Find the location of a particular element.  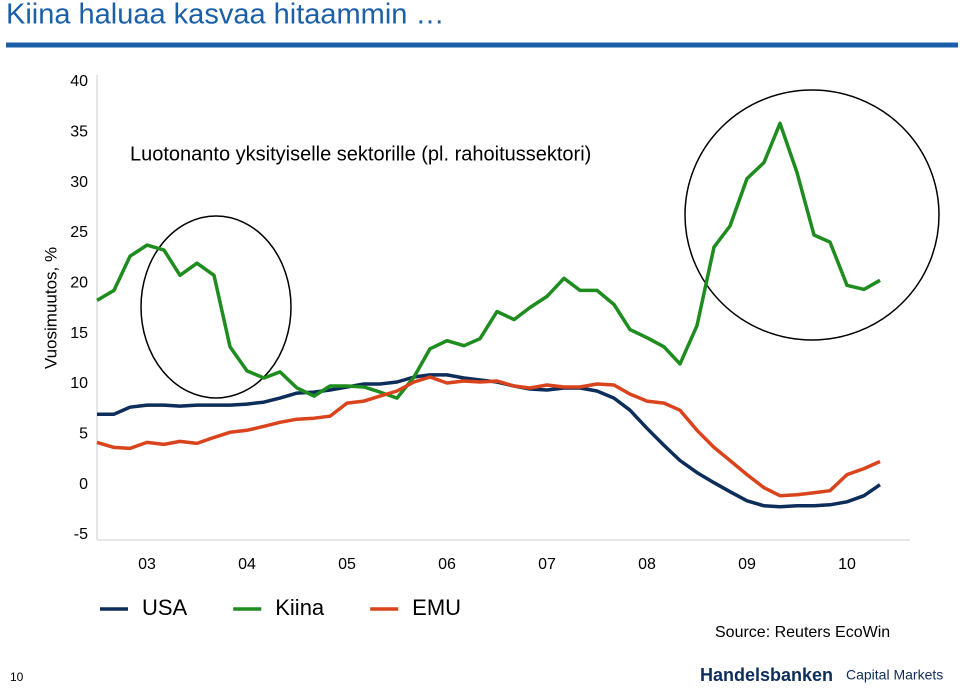

x-tick-label: 09 is located at coordinates (747, 564).